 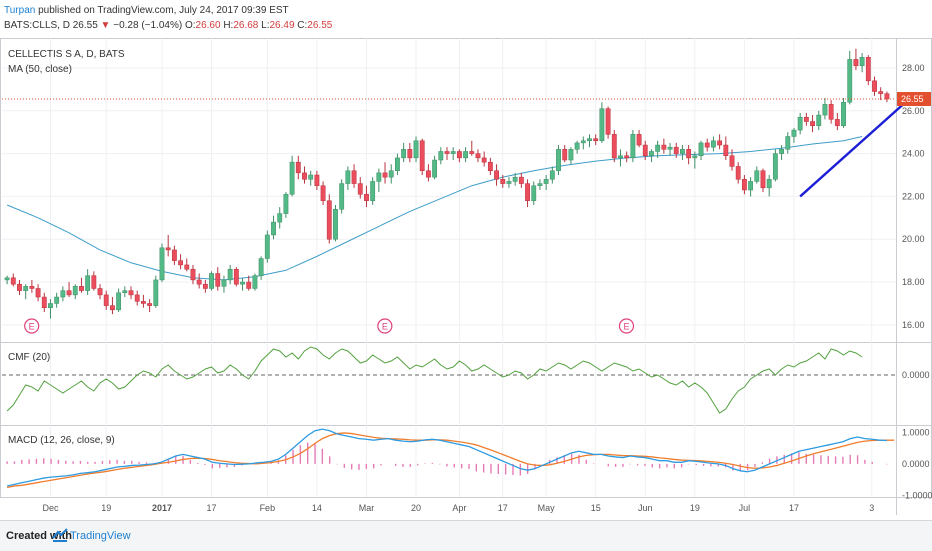 What do you see at coordinates (317, 508) in the screenshot?
I see `time-tick-label: 14` at bounding box center [317, 508].